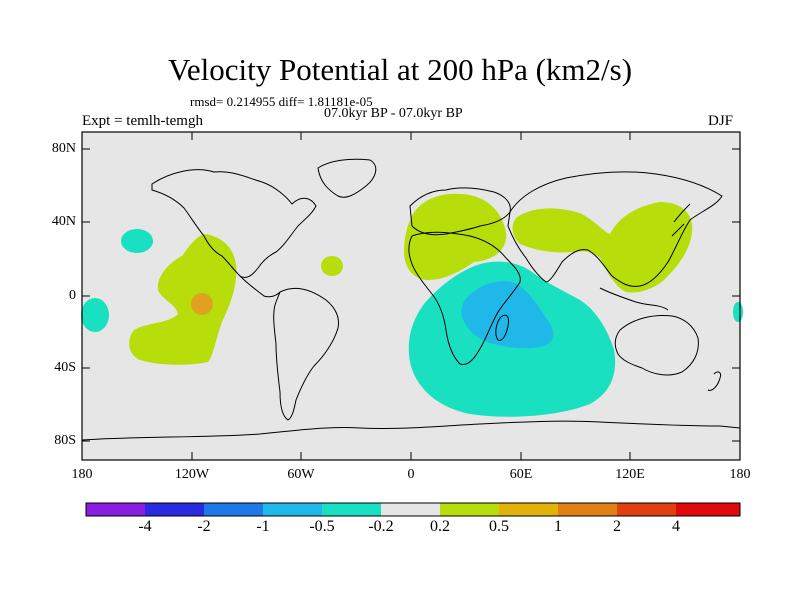  I want to click on y-label-0: 0, so click(72, 295).